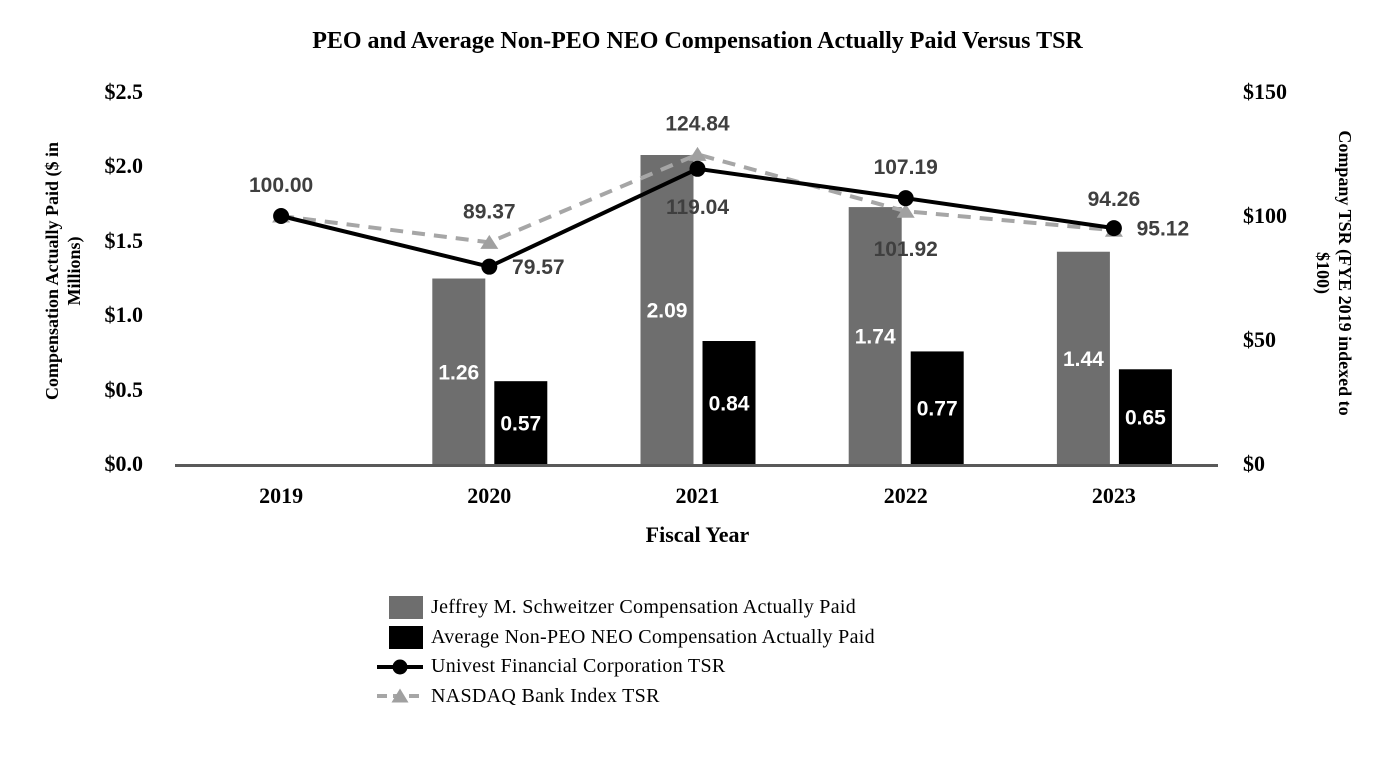 Image resolution: width=1400 pixels, height=760 pixels. What do you see at coordinates (489, 211) in the screenshot?
I see `line-value-label: 89.37` at bounding box center [489, 211].